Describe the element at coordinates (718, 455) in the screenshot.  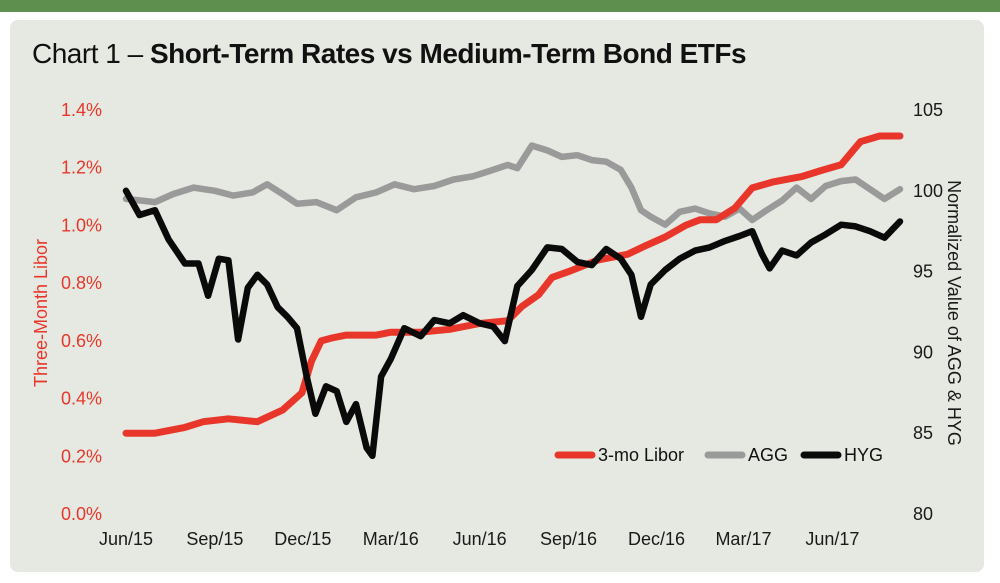
I see `legend: 3-mo Libor AGG HYG` at that location.